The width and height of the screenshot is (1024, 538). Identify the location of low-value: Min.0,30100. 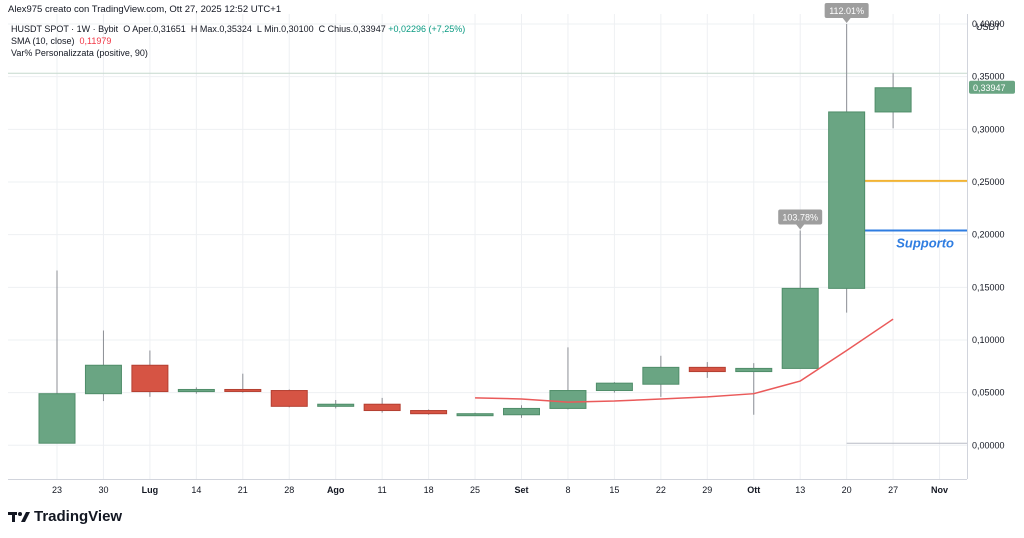
(289, 29).